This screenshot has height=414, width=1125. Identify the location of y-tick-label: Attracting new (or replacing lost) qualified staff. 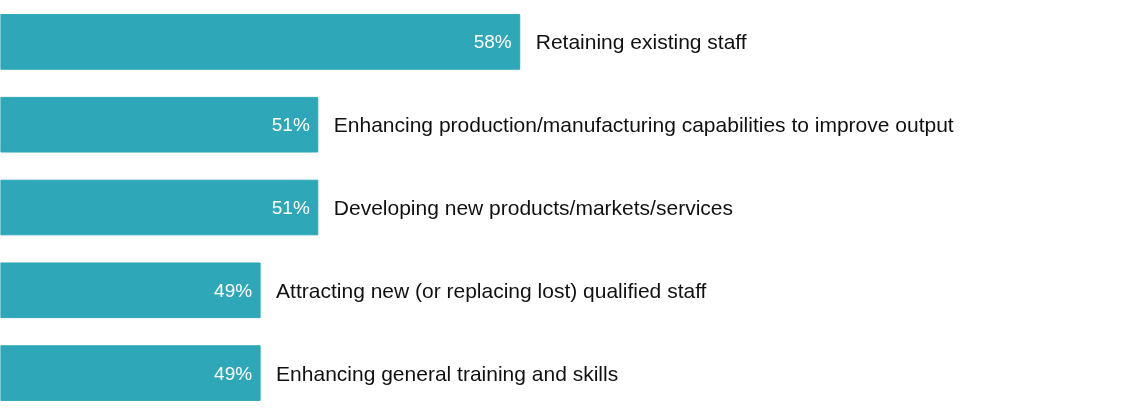
(491, 290).